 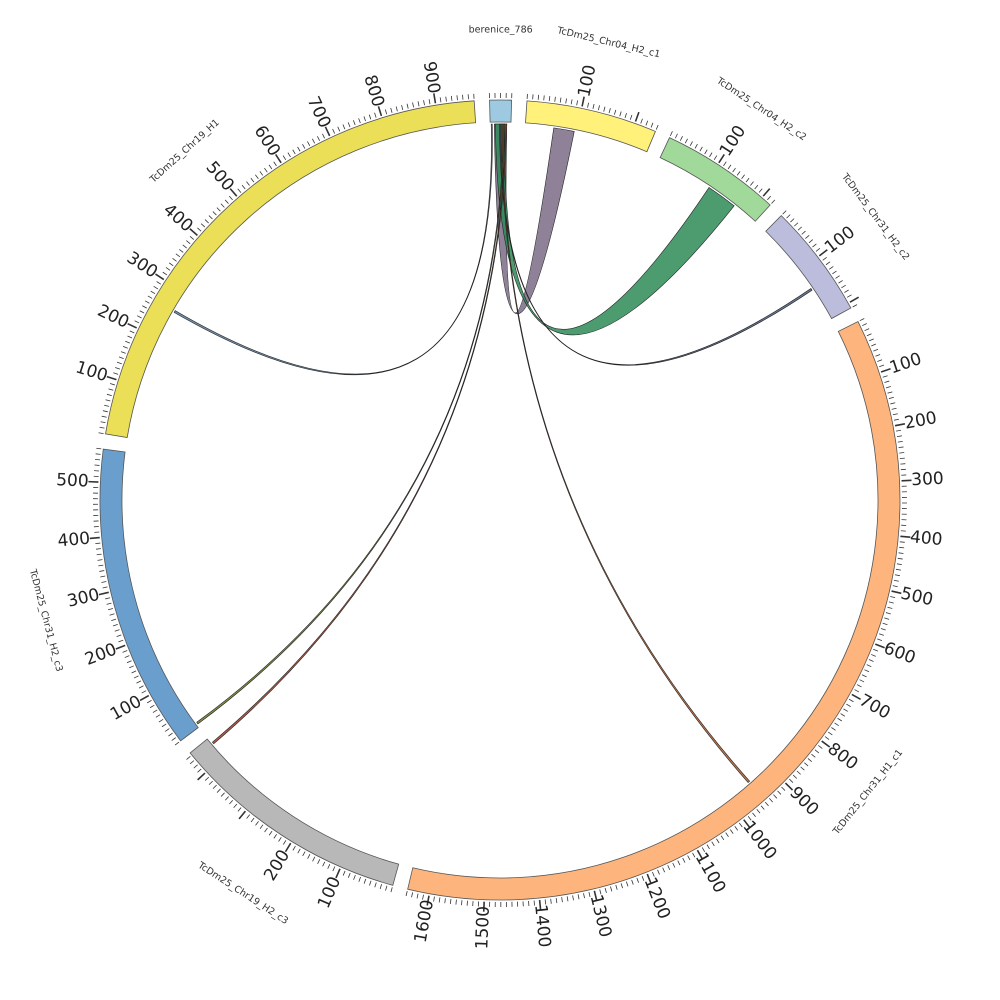 What do you see at coordinates (277, 865) in the screenshot?
I see `tick-label: 200` at bounding box center [277, 865].